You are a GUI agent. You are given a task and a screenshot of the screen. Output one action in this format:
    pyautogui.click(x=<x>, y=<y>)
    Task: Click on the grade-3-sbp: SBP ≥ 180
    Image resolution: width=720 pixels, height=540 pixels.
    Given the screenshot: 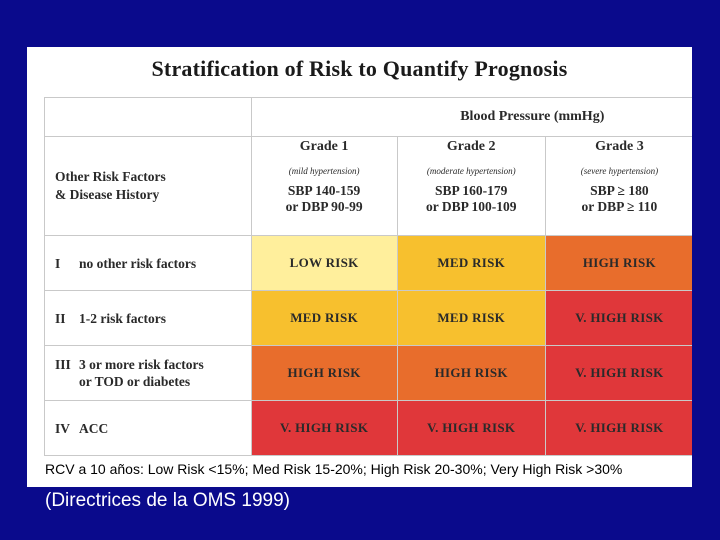 What is the action you would take?
    pyautogui.click(x=619, y=190)
    